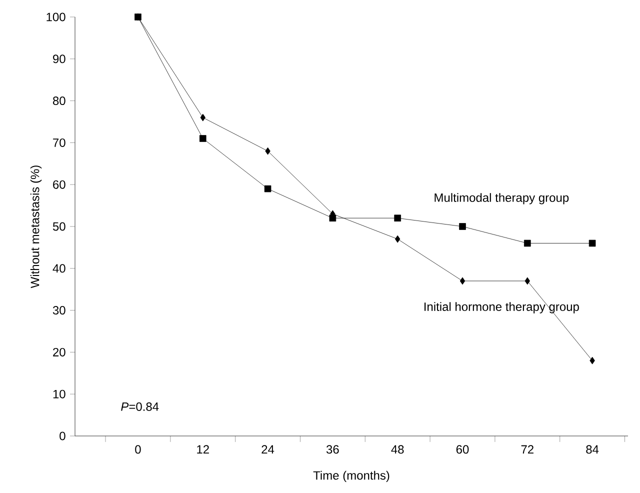  Describe the element at coordinates (59, 142) in the screenshot. I see `y-tick-label: 70` at that location.